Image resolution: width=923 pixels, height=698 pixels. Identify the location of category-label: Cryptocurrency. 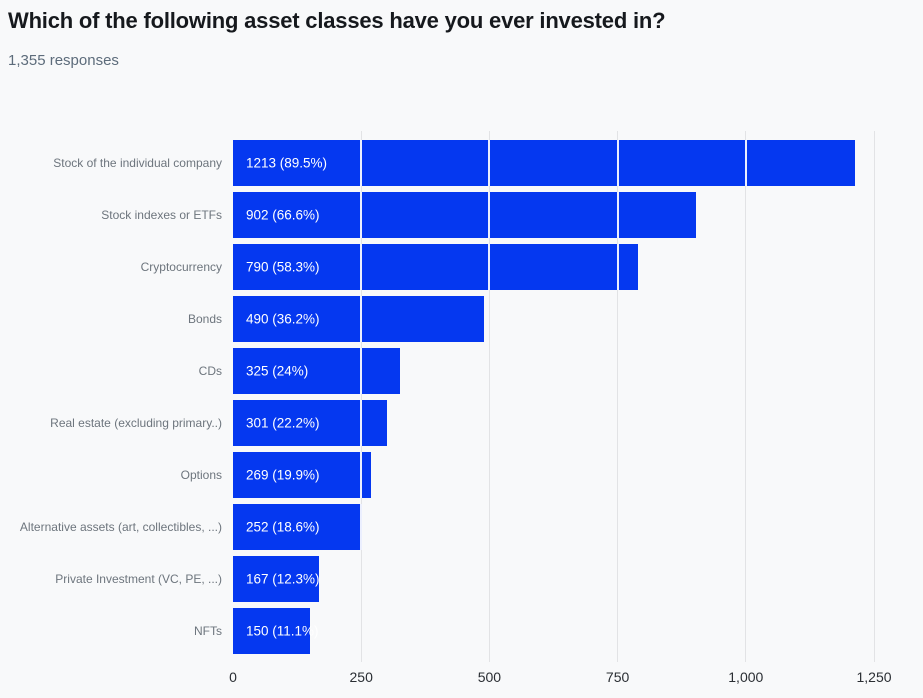
(181, 267).